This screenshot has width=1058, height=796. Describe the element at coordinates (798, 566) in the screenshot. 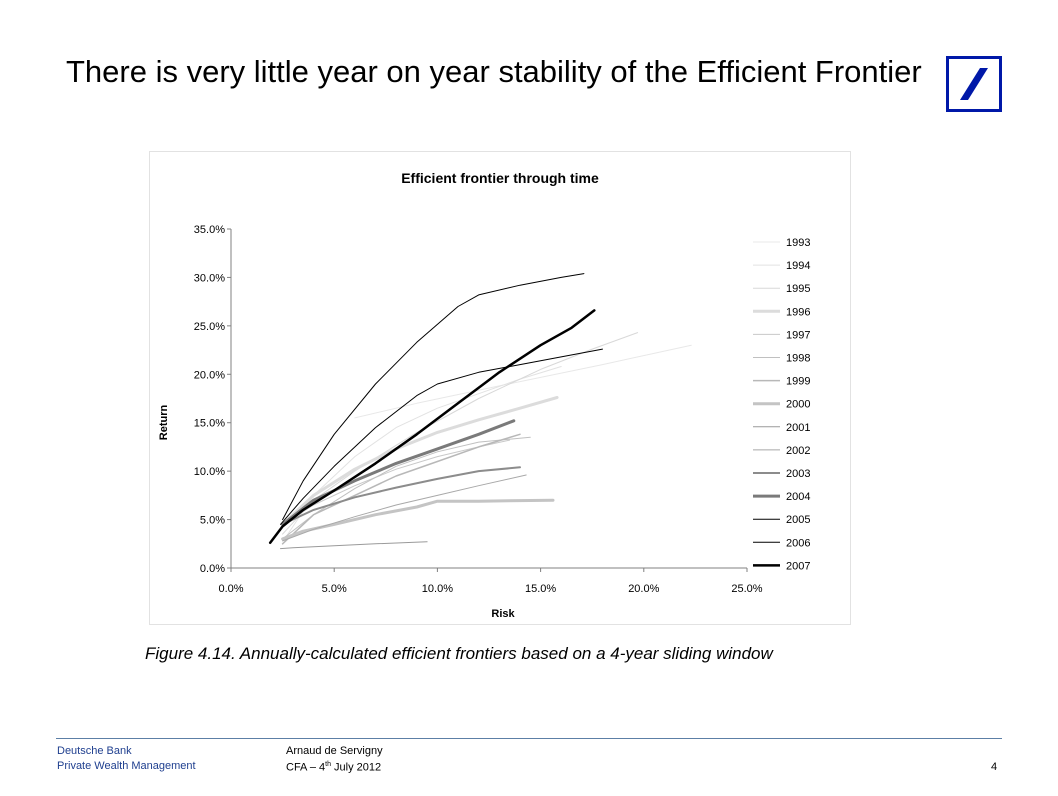

I see `legend-label-2007: 2007` at that location.